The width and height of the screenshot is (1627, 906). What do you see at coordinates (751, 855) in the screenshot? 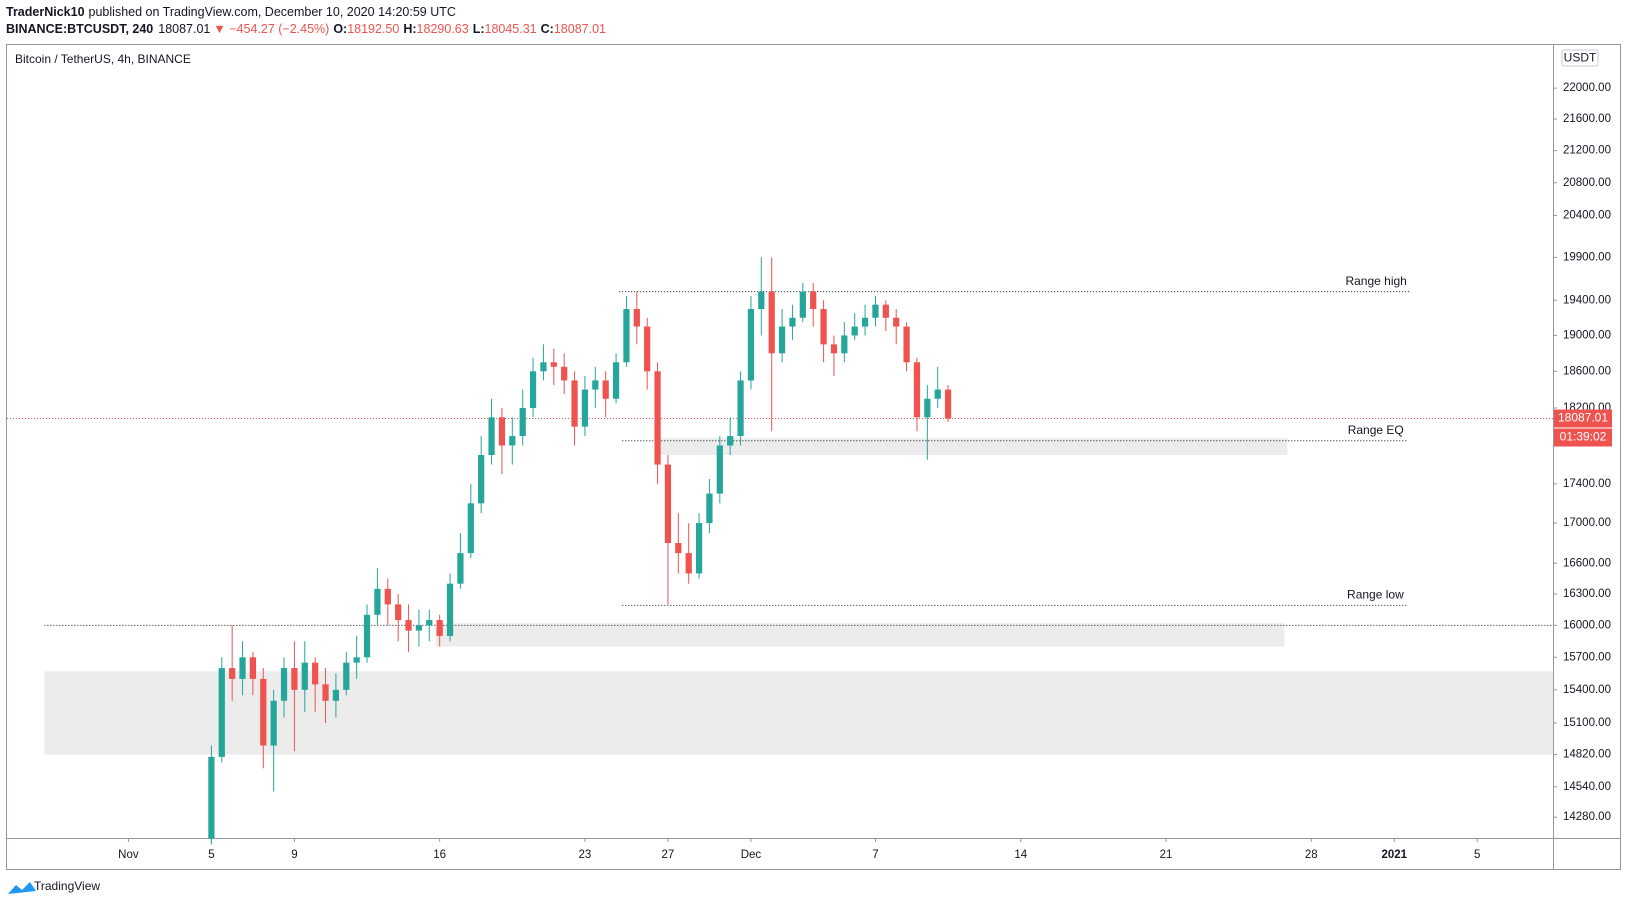
I see `x-tick-label: Dec` at bounding box center [751, 855].